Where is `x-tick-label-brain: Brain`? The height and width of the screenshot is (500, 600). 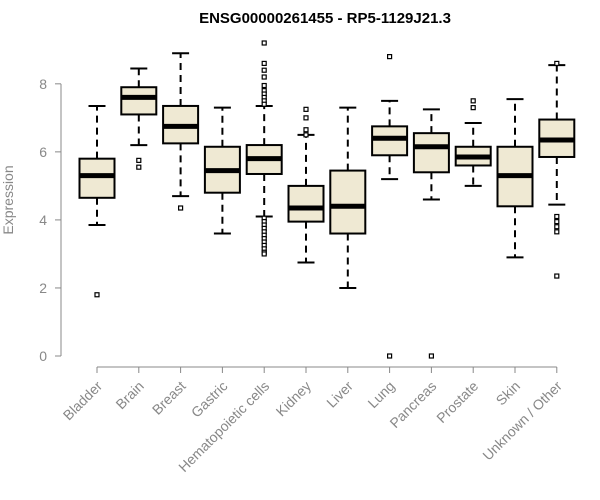
x-tick-label-brain: Brain is located at coordinates (129, 395).